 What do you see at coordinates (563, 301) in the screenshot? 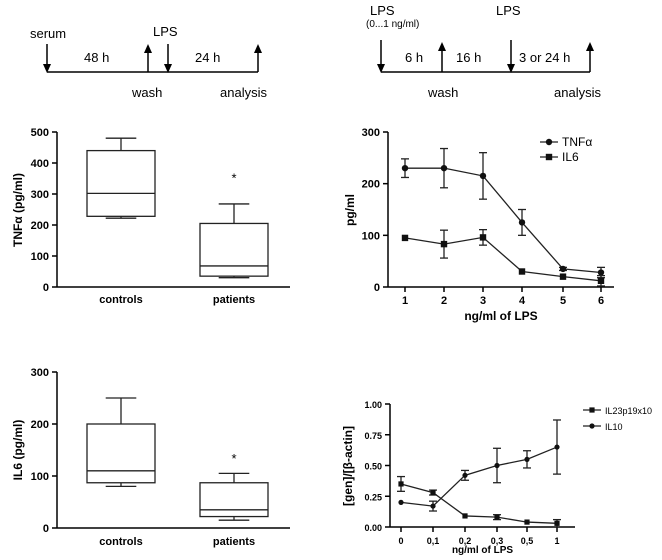
I see `lps-line-x-tick-label: 5` at bounding box center [563, 301].